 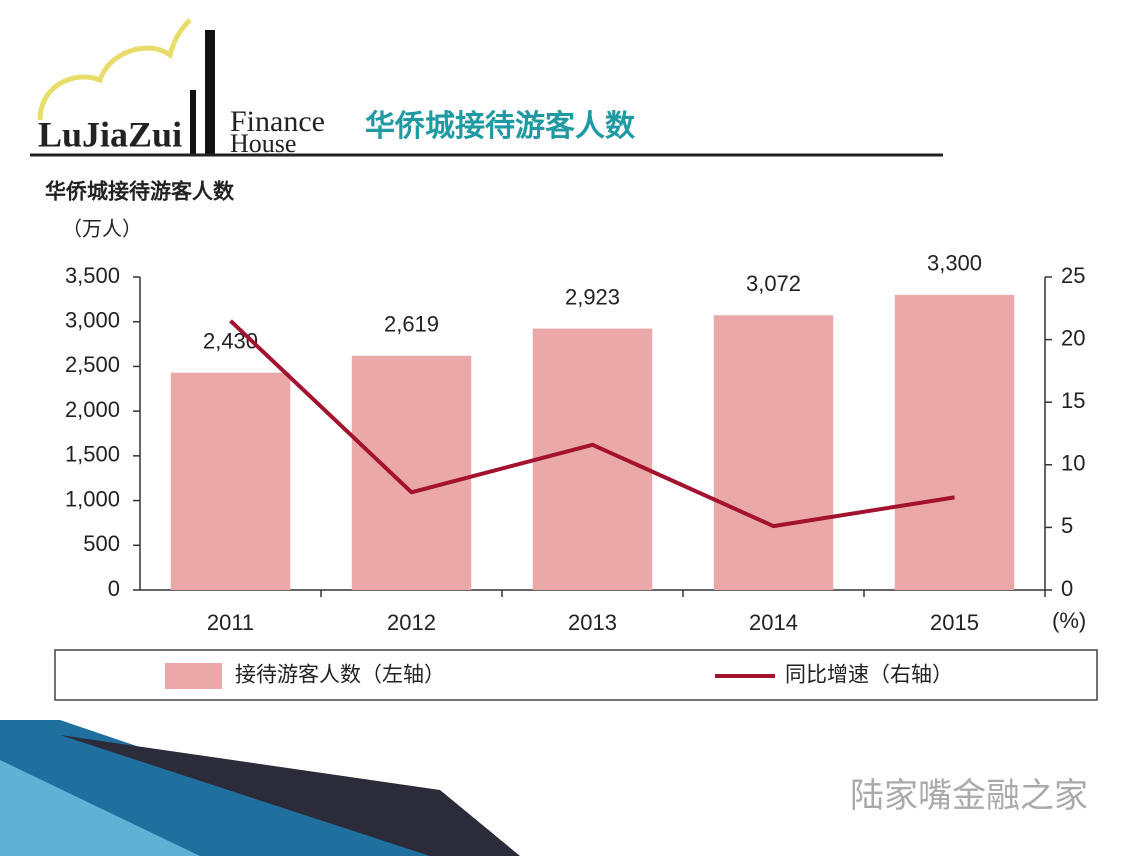 What do you see at coordinates (1073, 275) in the screenshot?
I see `y2-tick-label: 25` at bounding box center [1073, 275].